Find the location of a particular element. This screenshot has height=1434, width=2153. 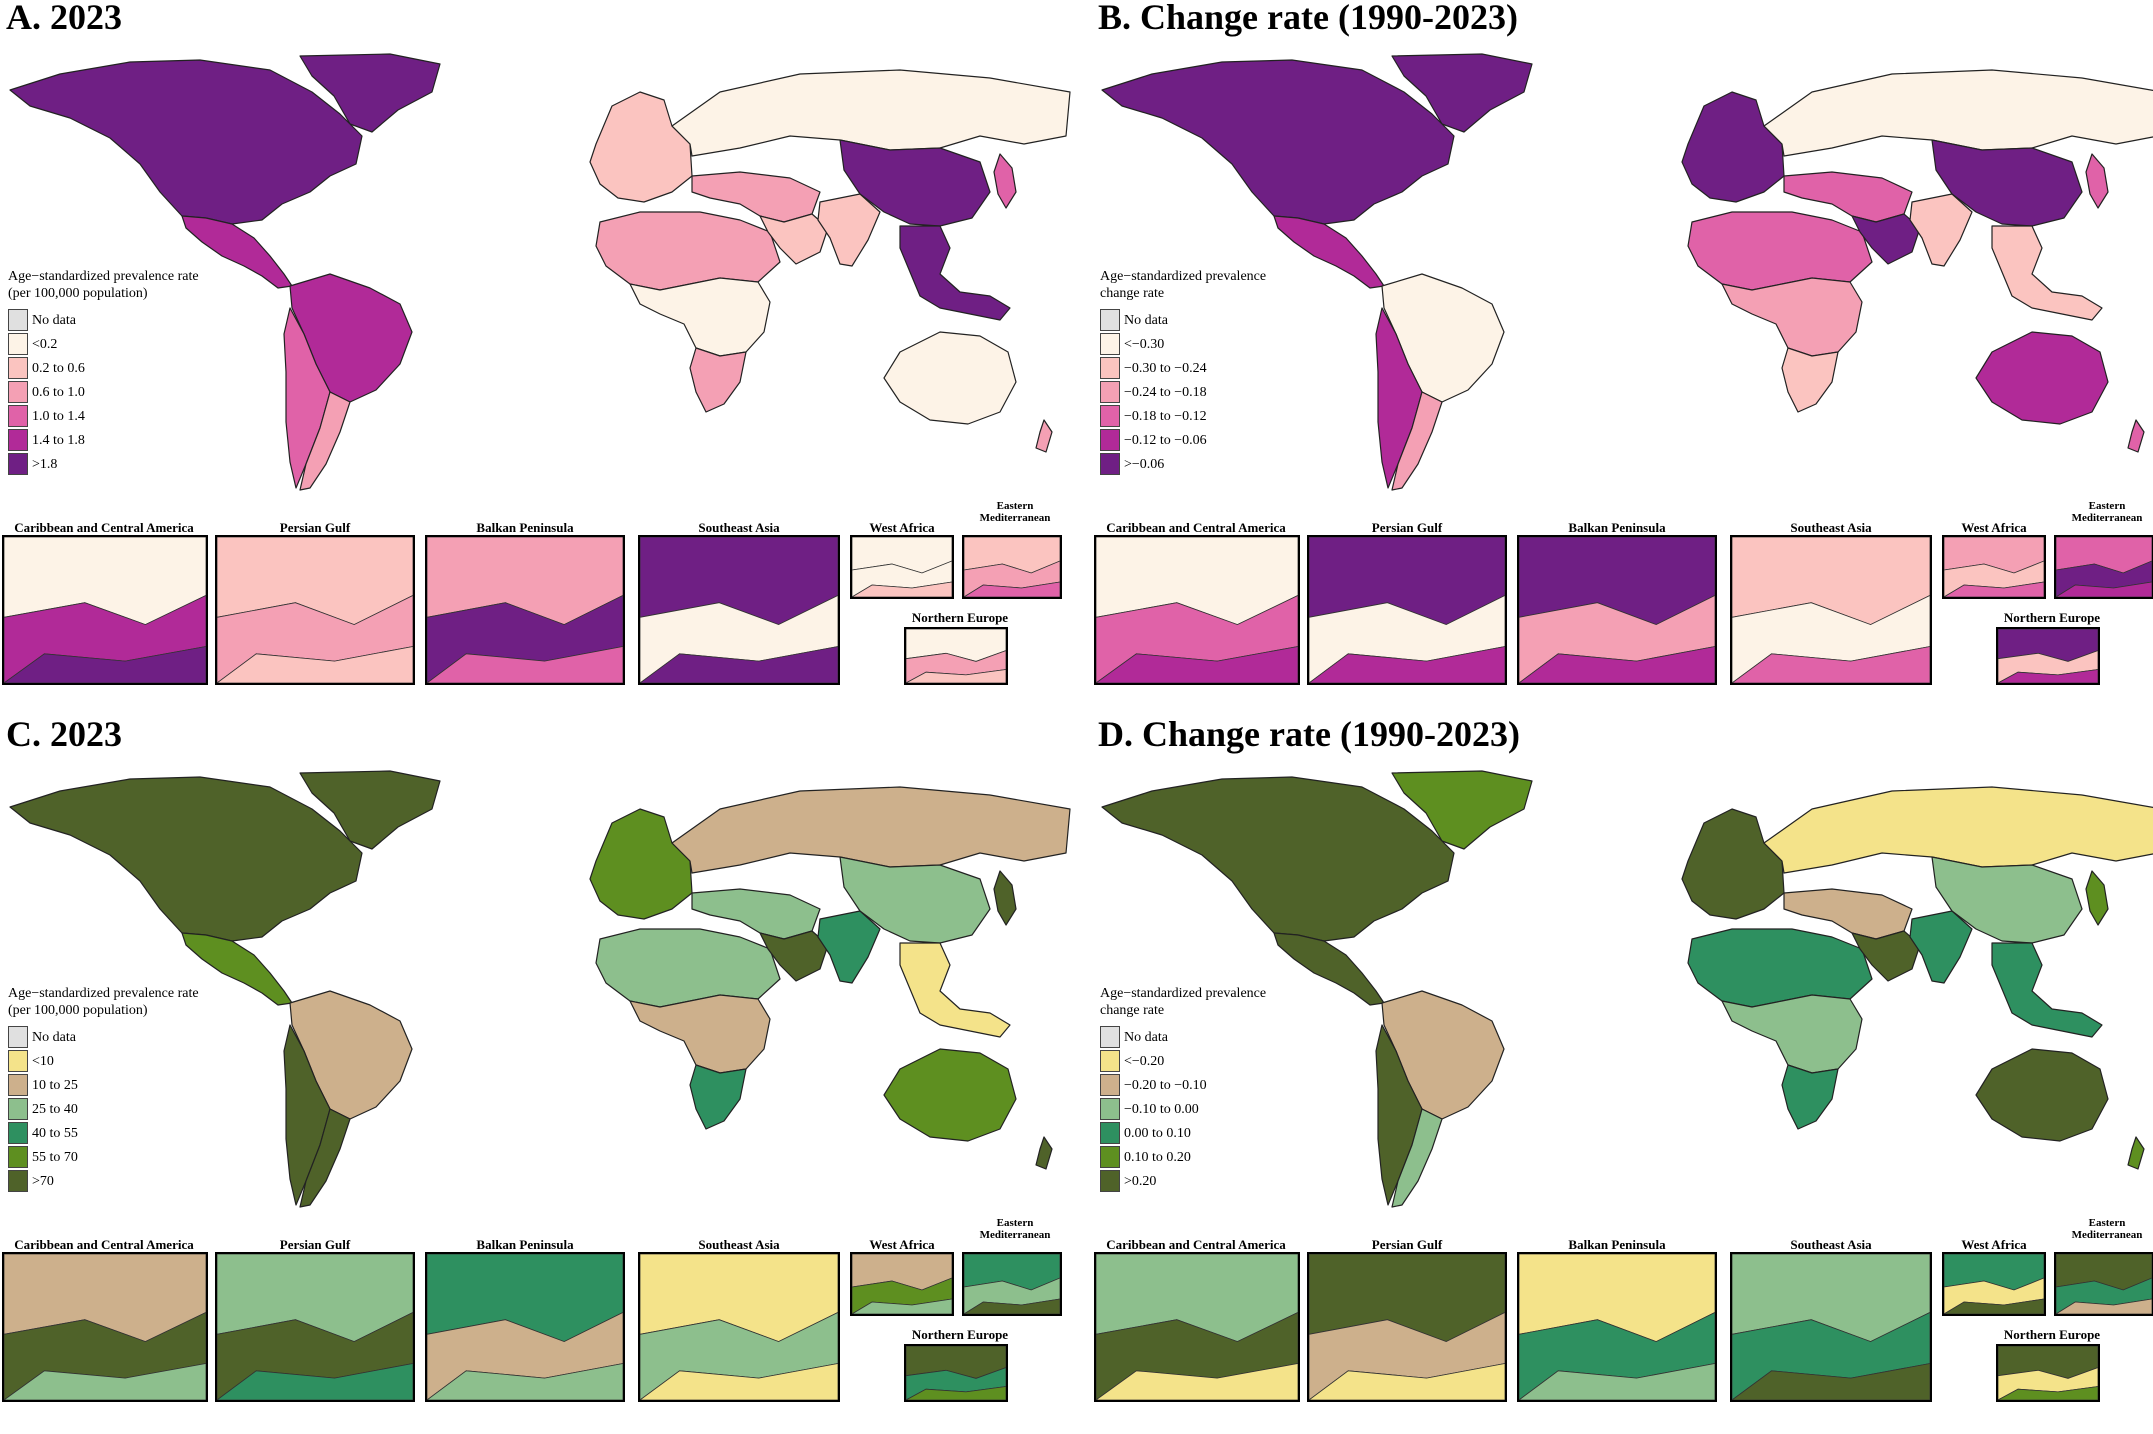

legend-label: 0.10 to 0.20 is located at coordinates (1157, 1157).